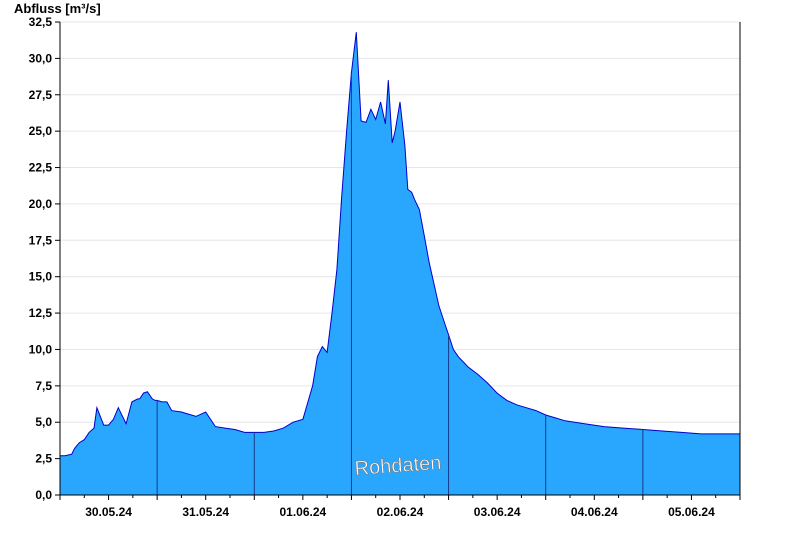 Image resolution: width=800 pixels, height=550 pixels. I want to click on y-tick-label: 15,0, so click(41, 277).